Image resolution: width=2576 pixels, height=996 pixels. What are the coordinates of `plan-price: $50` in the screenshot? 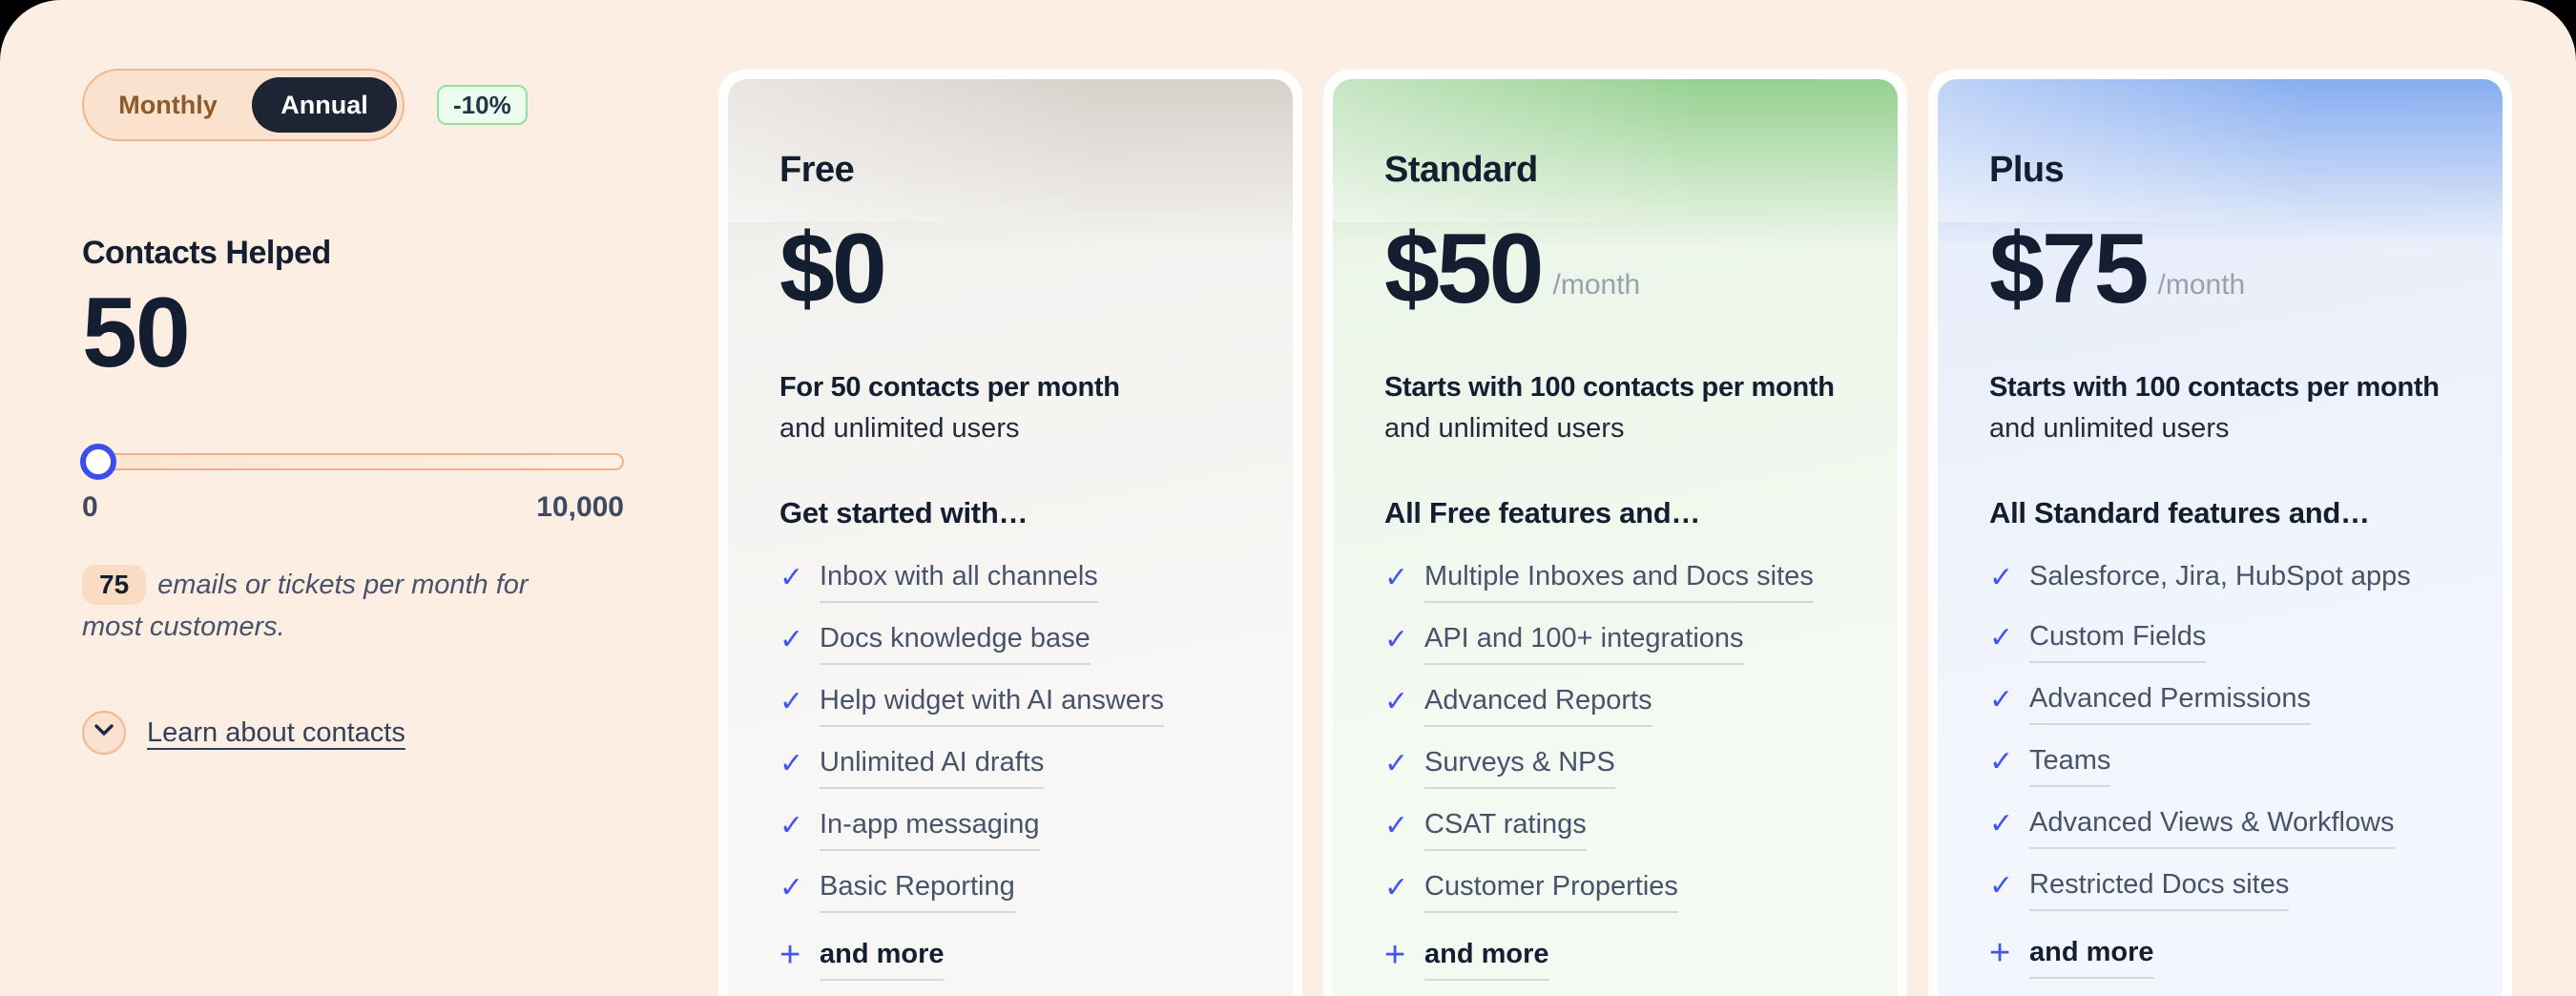 It's located at (1464, 269).